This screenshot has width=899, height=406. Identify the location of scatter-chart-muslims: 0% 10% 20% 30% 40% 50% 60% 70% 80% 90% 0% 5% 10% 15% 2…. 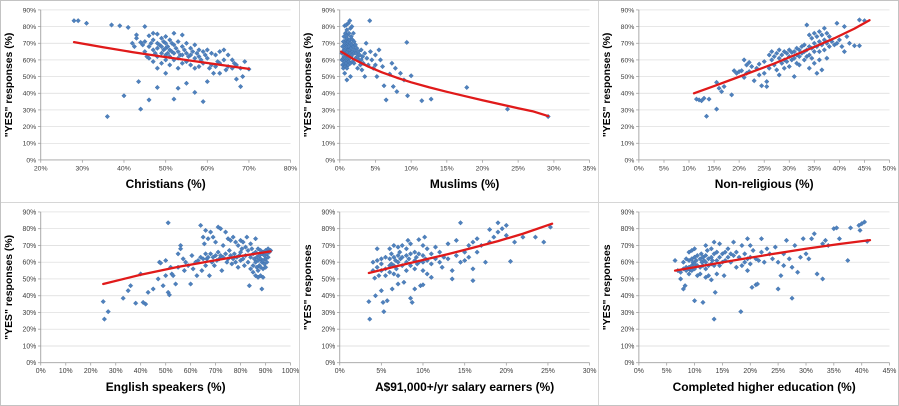
(450, 99).